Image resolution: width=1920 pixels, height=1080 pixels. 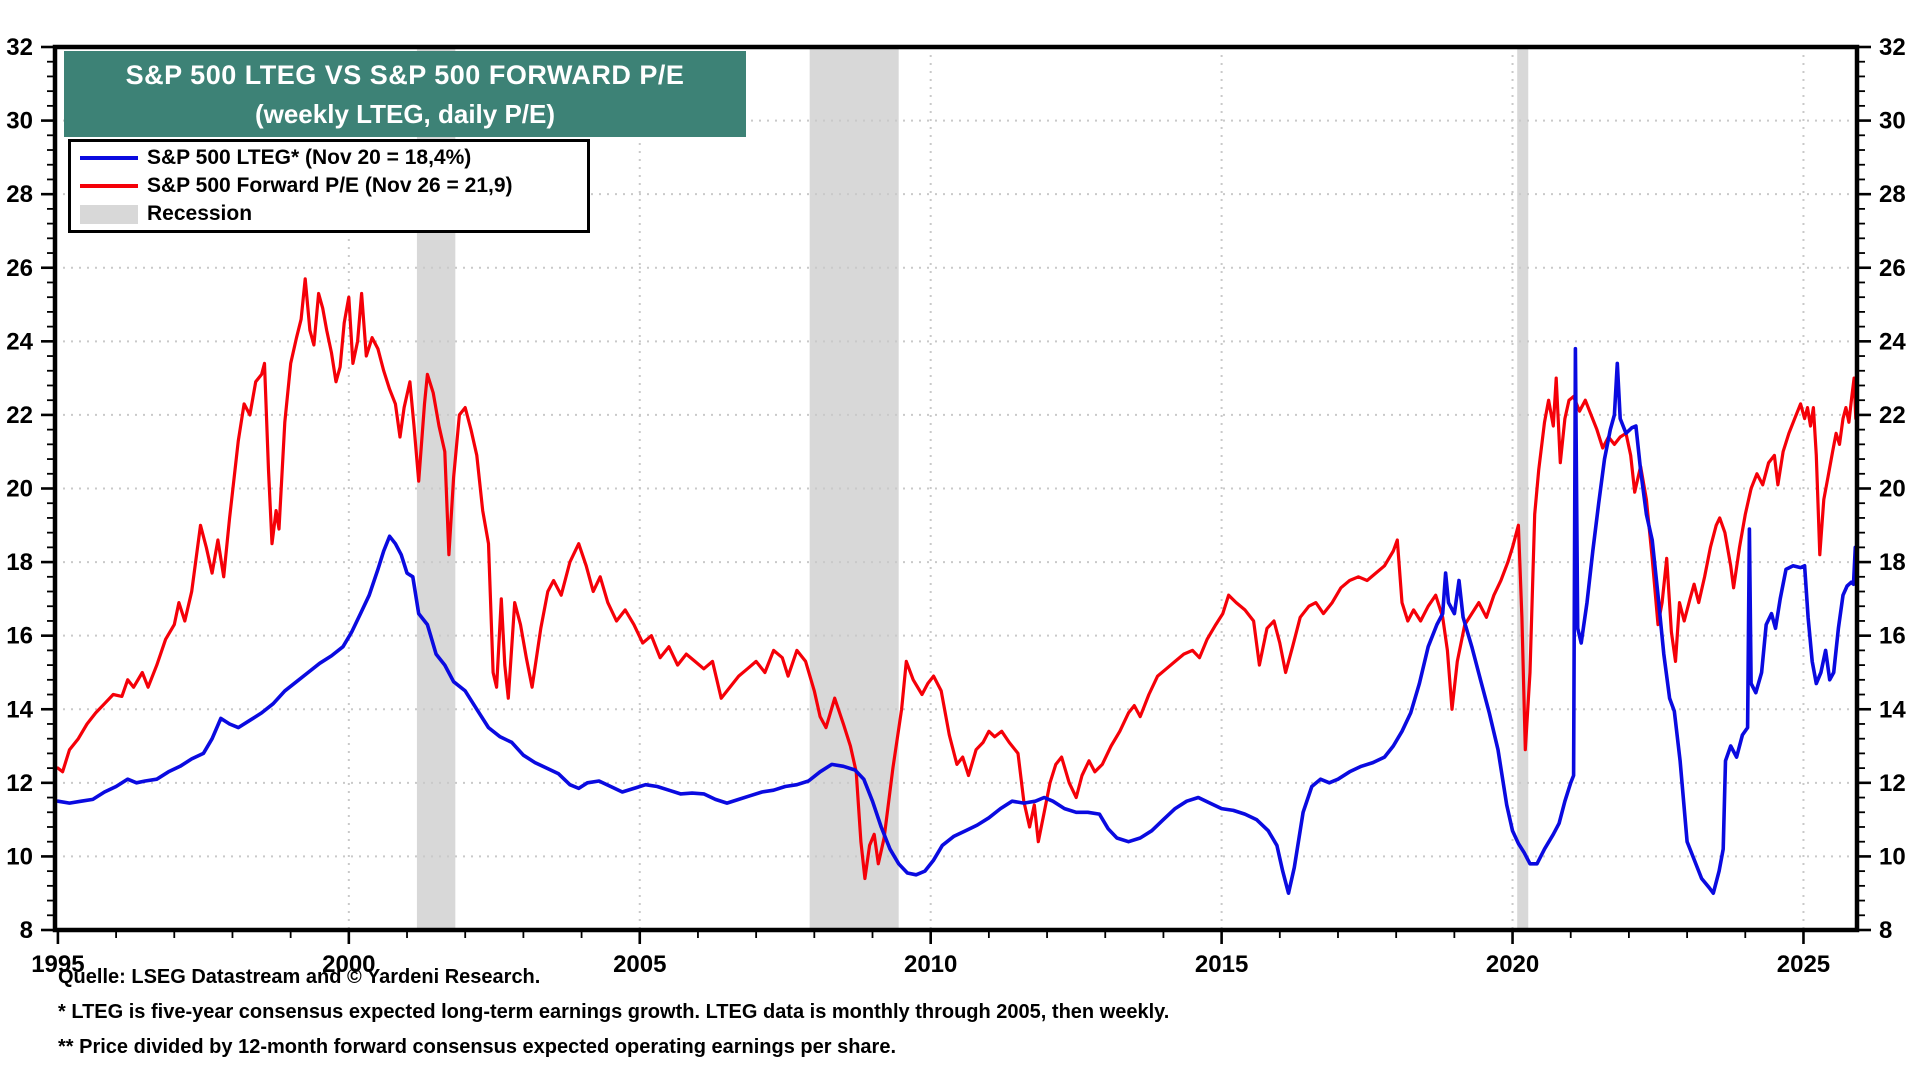 I want to click on legend-label-lteg: S&P 500 LTEG* (Nov 20 = 18,4%), so click(x=309, y=157).